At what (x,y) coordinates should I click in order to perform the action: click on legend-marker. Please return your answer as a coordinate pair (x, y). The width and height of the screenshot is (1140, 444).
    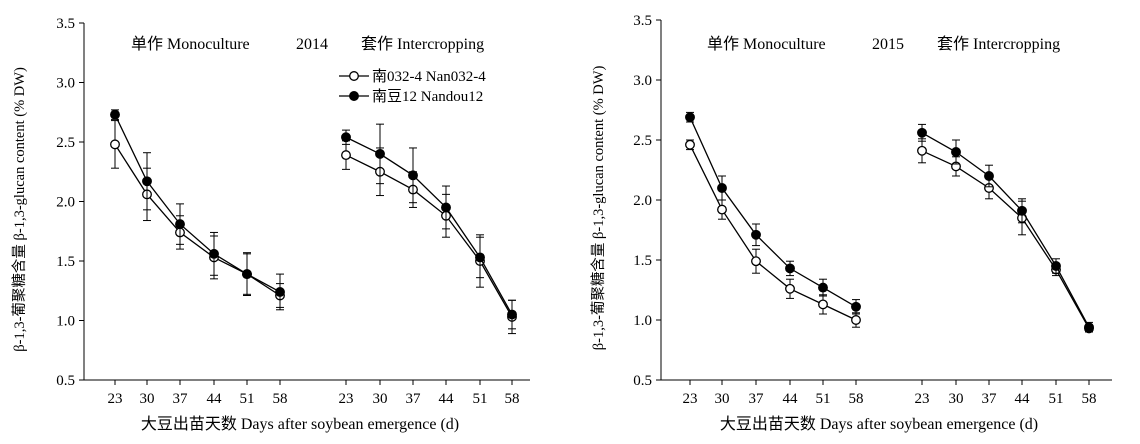
    Looking at the image, I should click on (354, 76).